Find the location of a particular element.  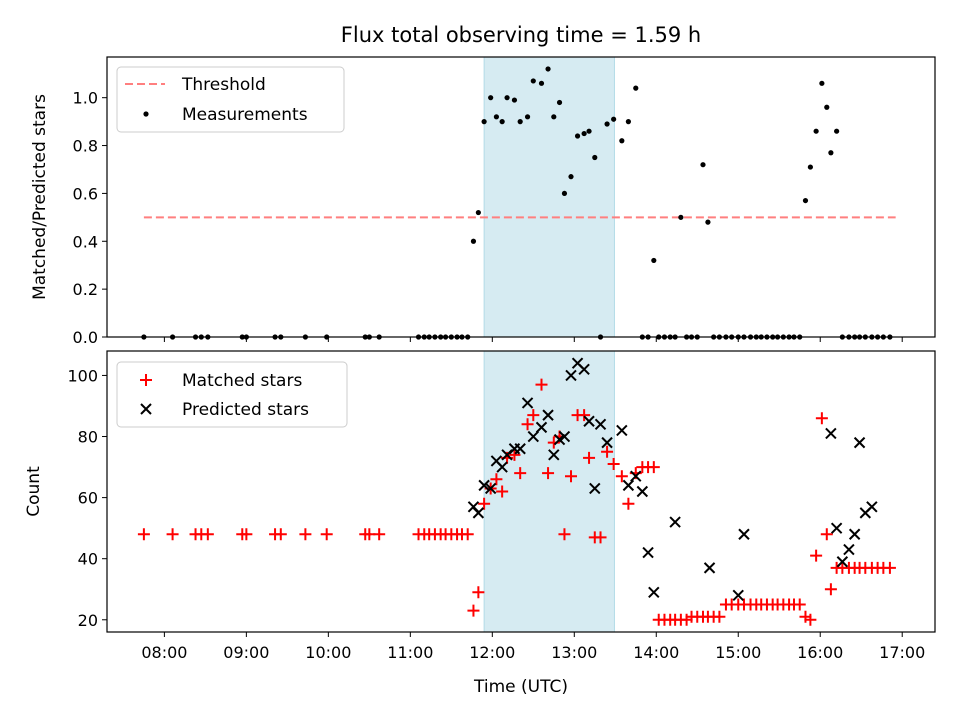

bottom-legend-box is located at coordinates (232, 394).